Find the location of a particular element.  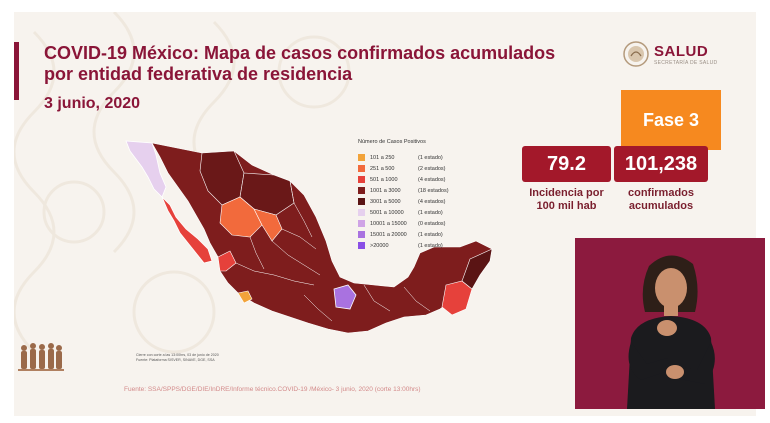

state-campeche is located at coordinates (457, 298).